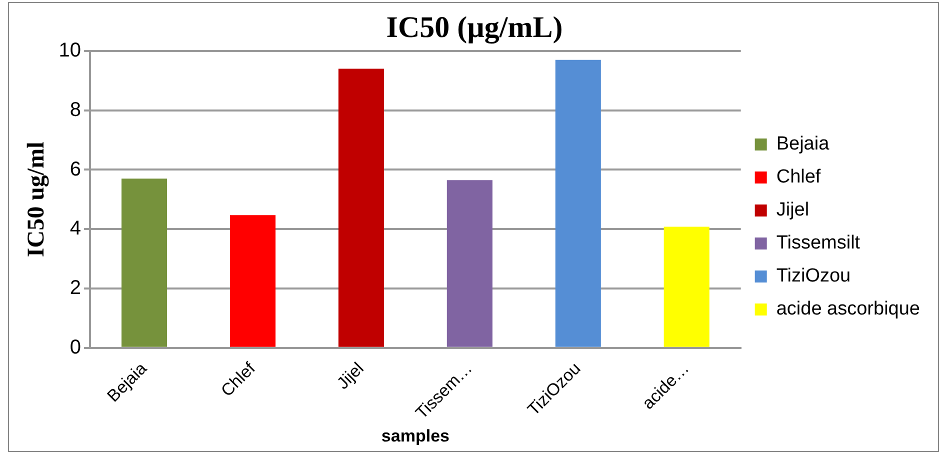 This screenshot has width=949, height=455. Describe the element at coordinates (813, 276) in the screenshot. I see `legend-label: TiziOzou` at that location.